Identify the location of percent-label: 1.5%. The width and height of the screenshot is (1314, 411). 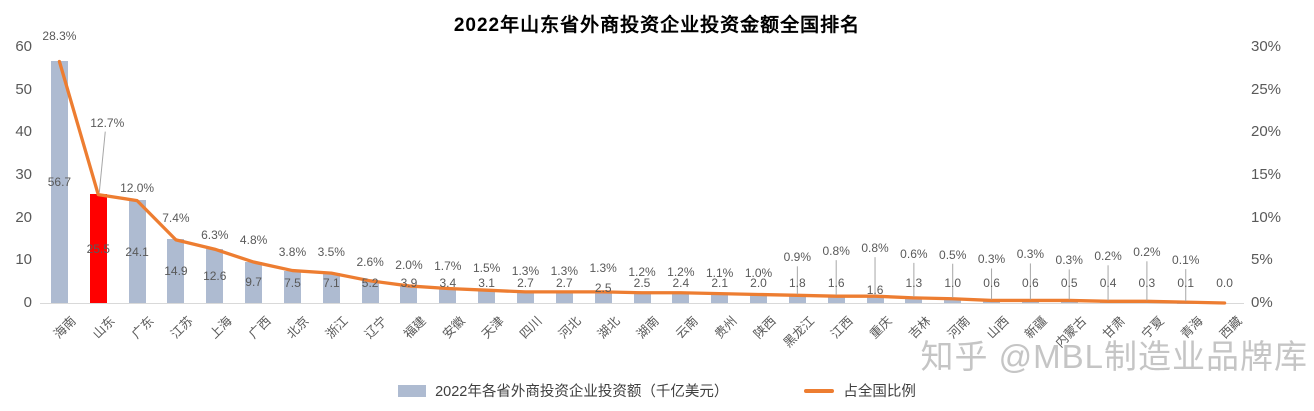
(486, 268).